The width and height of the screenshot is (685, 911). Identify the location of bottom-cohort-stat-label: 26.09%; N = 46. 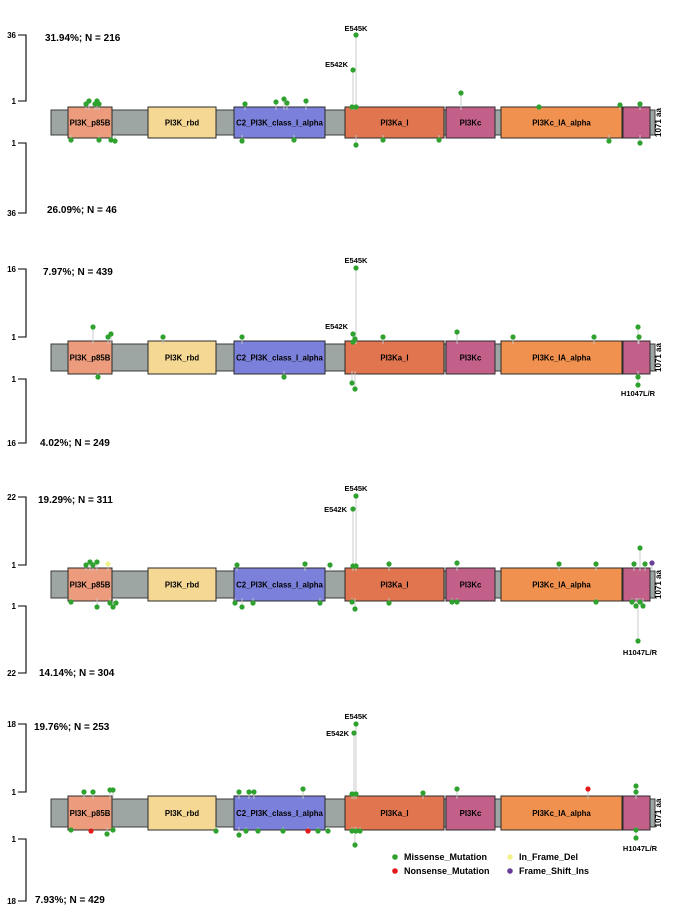
(82, 210).